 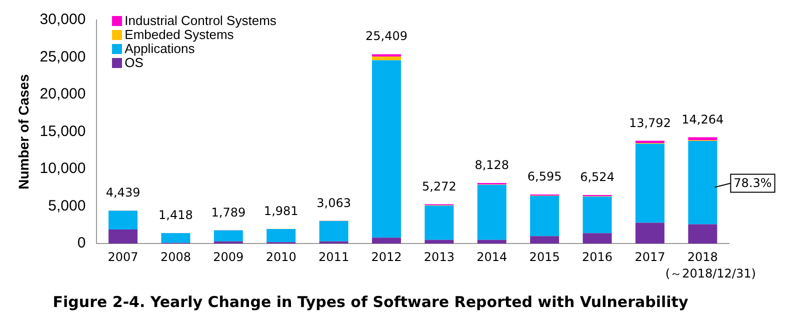 What do you see at coordinates (544, 257) in the screenshot?
I see `x-tick-label: 2015` at bounding box center [544, 257].